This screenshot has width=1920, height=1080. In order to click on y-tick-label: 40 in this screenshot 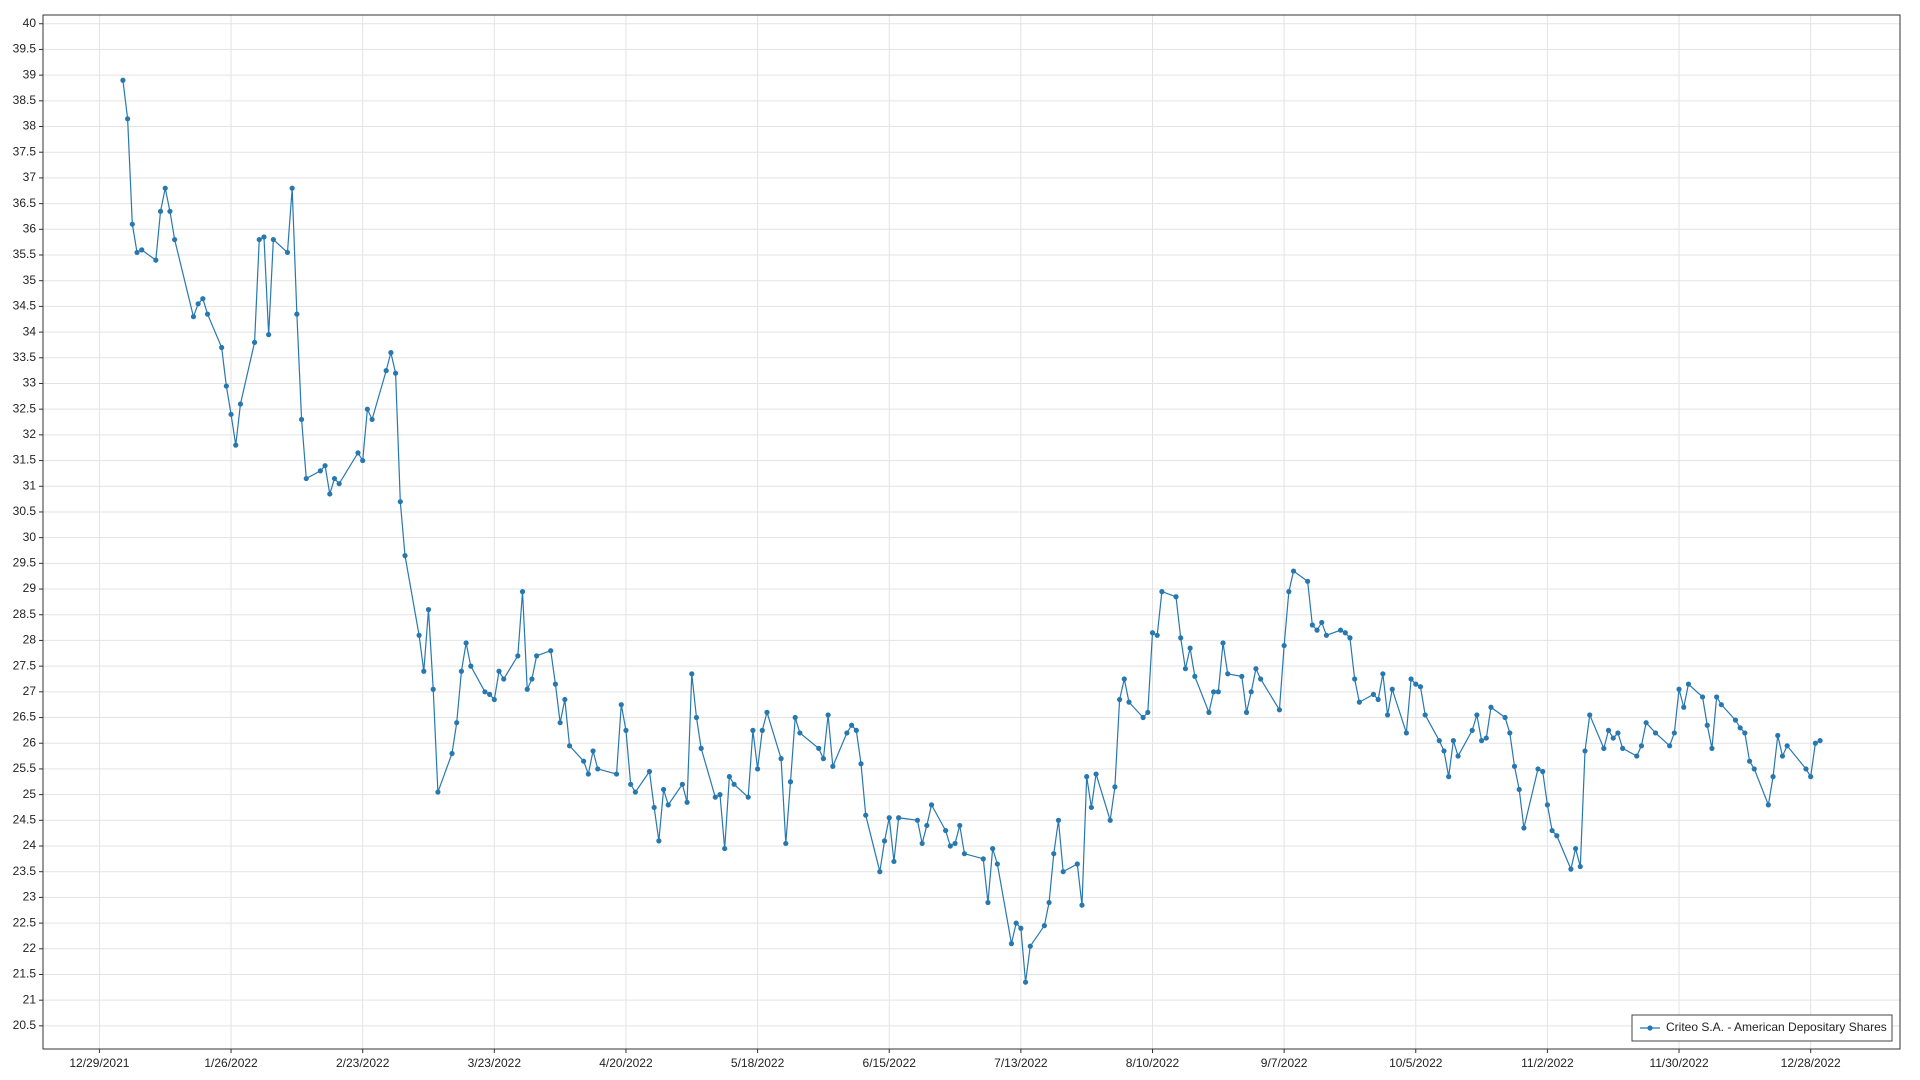, I will do `click(30, 23)`.